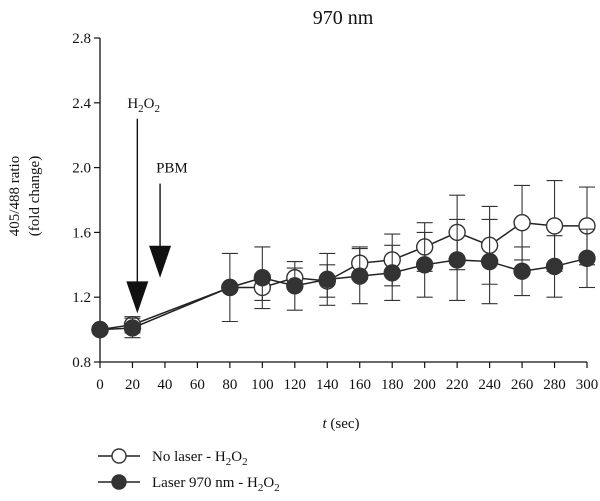  What do you see at coordinates (457, 385) in the screenshot?
I see `x-tick-label: 220` at bounding box center [457, 385].